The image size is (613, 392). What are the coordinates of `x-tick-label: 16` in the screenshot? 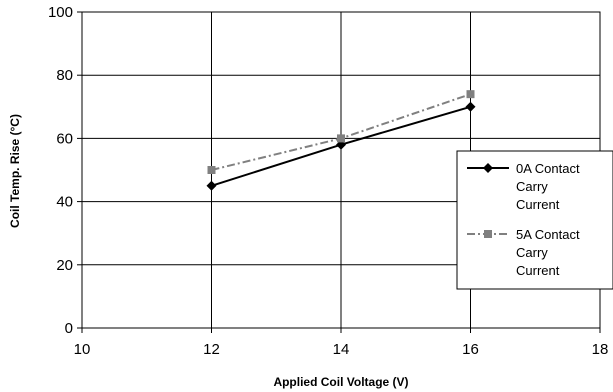 It's located at (470, 349).